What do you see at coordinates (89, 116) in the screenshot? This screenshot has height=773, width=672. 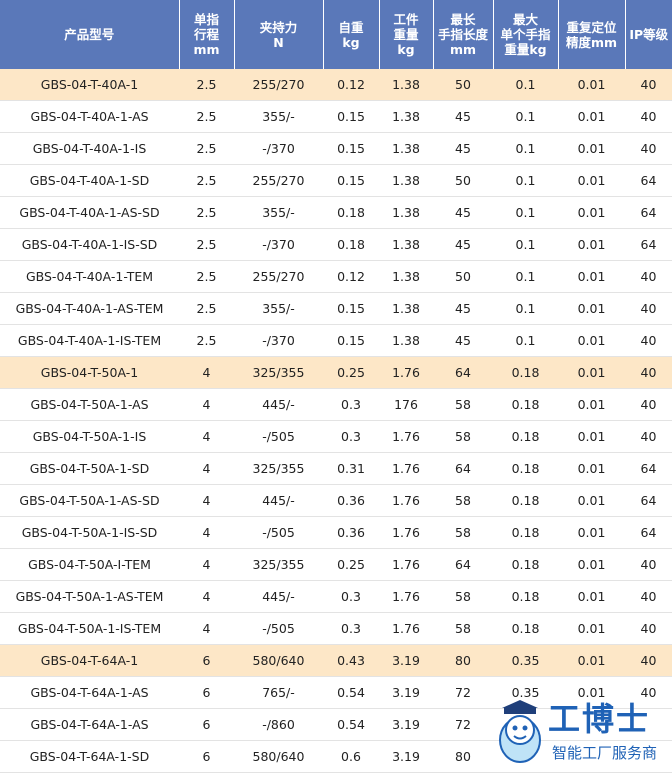 I see `model-cell: GBS-04-T-40A-1-AS` at bounding box center [89, 116].